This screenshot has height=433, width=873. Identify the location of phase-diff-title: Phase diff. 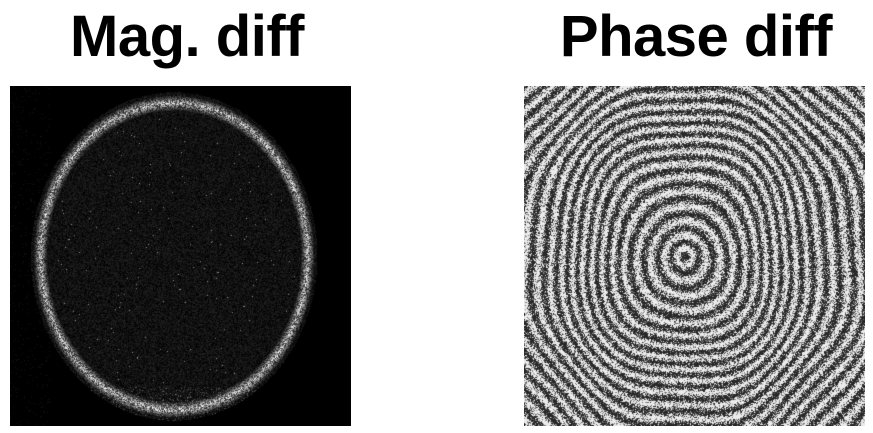
(696, 36).